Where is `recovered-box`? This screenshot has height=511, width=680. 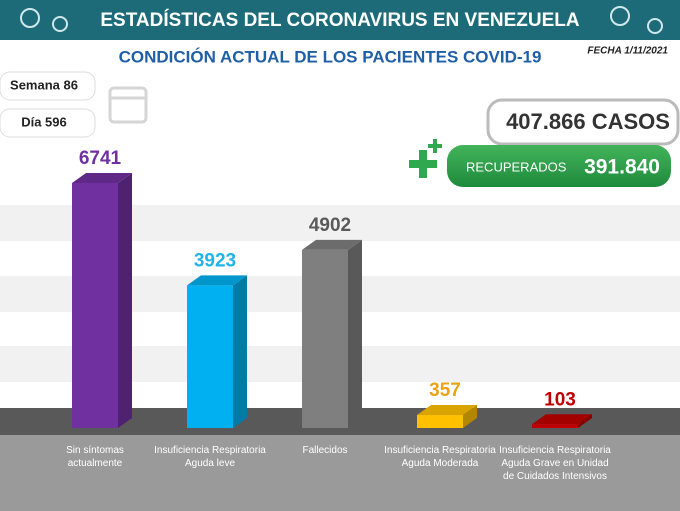
recovered-box is located at coordinates (559, 166).